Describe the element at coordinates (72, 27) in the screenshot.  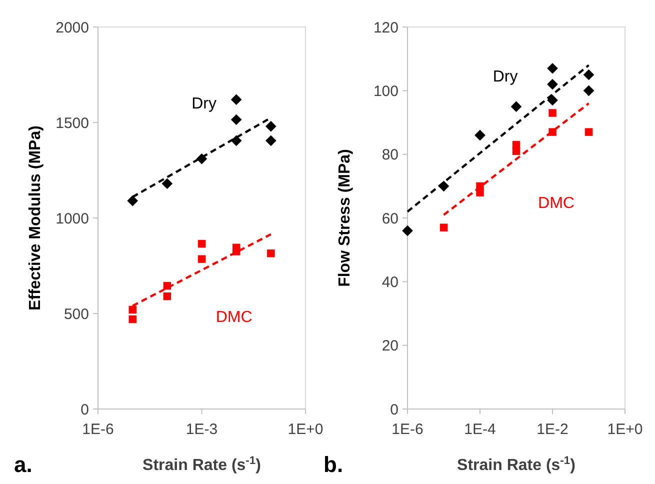
I see `y-tick-label: 2000` at that location.